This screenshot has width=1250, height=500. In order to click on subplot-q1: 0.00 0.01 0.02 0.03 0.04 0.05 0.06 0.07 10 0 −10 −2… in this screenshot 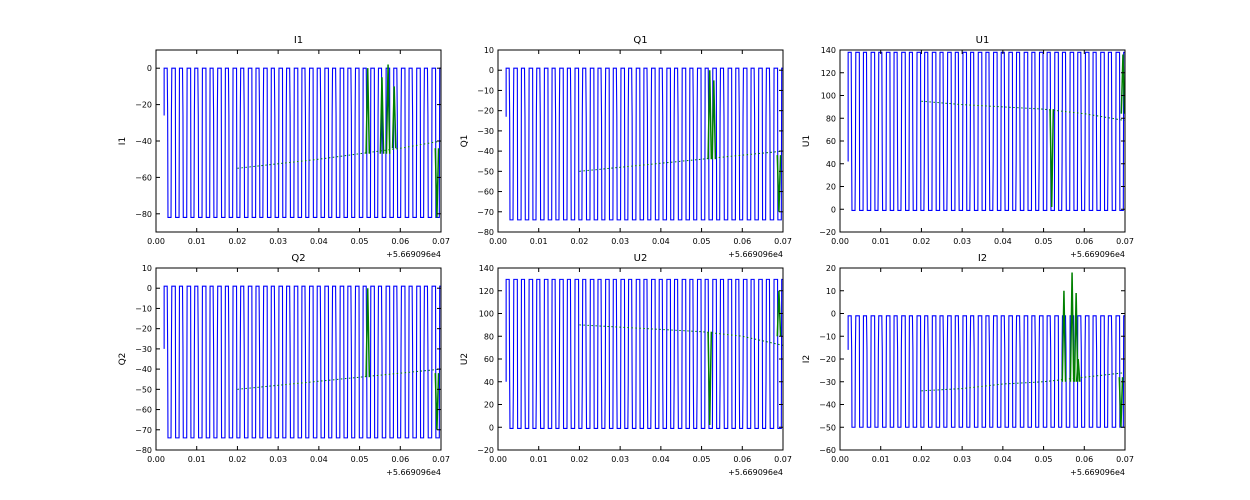, I will do `click(626, 147)`.